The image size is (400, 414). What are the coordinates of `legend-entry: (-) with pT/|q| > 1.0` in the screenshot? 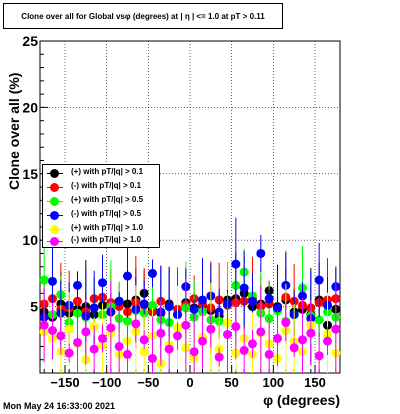 It's located at (101, 241).